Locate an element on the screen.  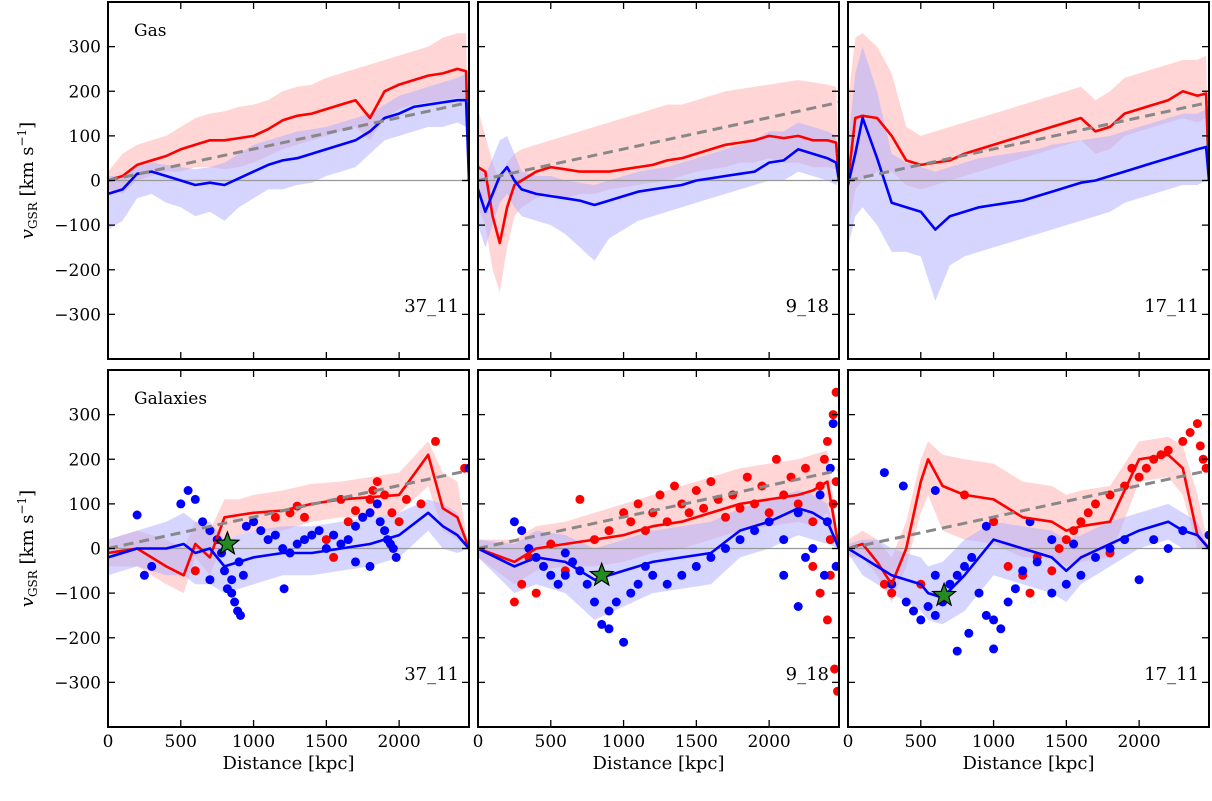
y-tick-label: −300 is located at coordinates (77, 683).